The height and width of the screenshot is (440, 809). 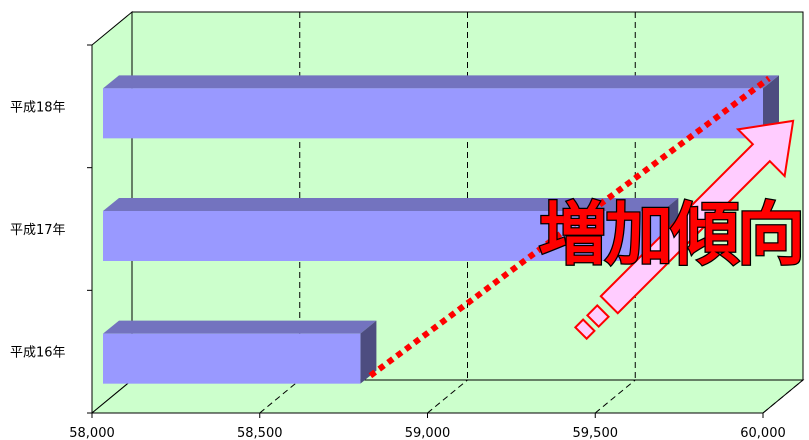 I want to click on y-category-label: 平成17年, so click(x=38, y=230).